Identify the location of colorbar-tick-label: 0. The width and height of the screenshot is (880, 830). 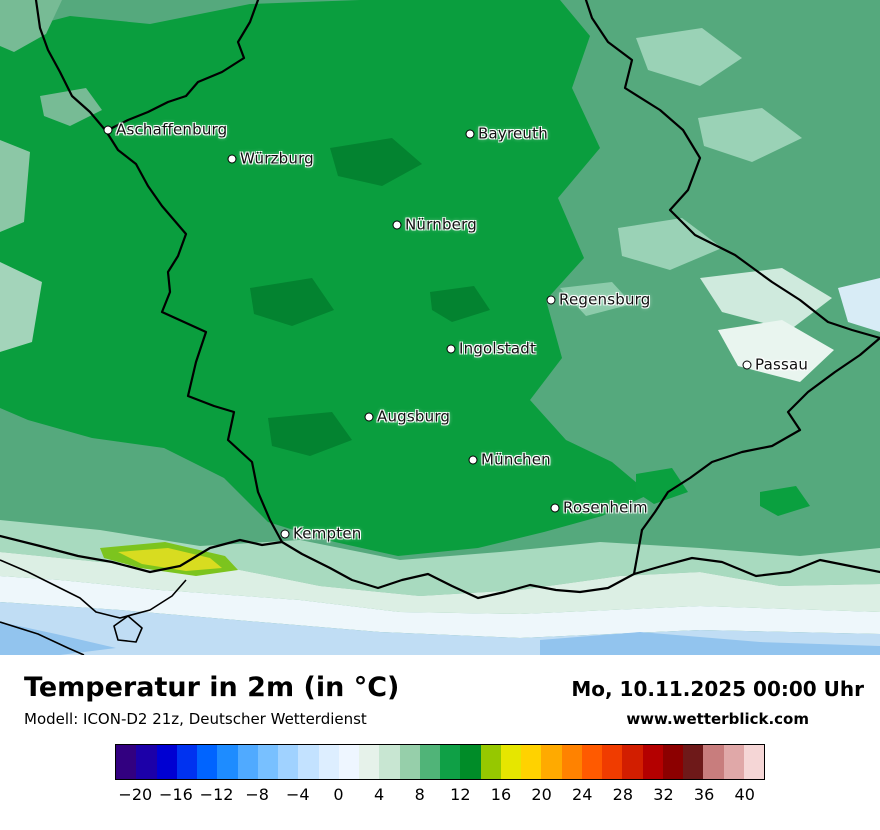
(338, 794).